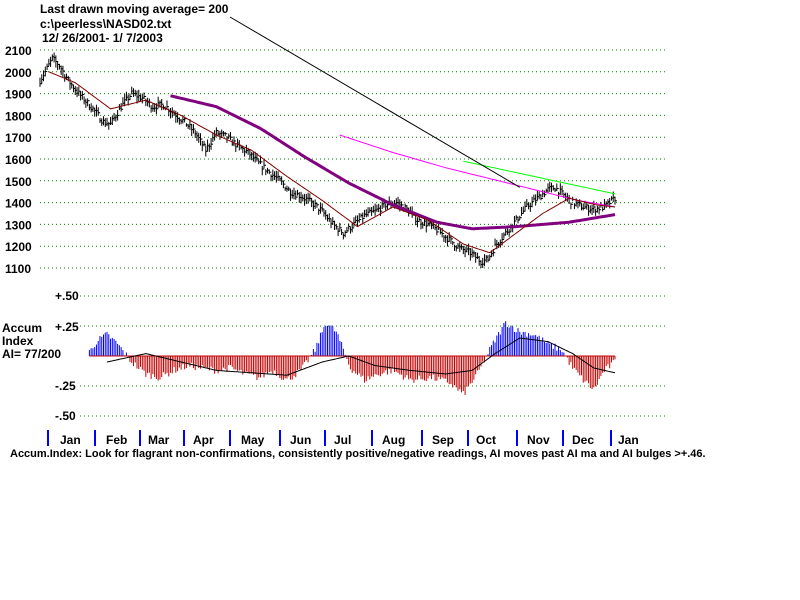 Image resolution: width=800 pixels, height=600 pixels. What do you see at coordinates (253, 440) in the screenshot?
I see `month-label: May` at bounding box center [253, 440].